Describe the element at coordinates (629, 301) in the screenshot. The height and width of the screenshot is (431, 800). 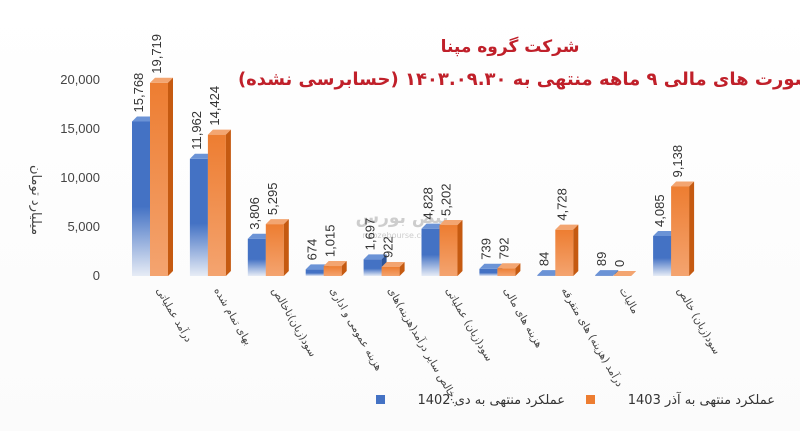
I see `x-tick-label: مالیات` at that location.